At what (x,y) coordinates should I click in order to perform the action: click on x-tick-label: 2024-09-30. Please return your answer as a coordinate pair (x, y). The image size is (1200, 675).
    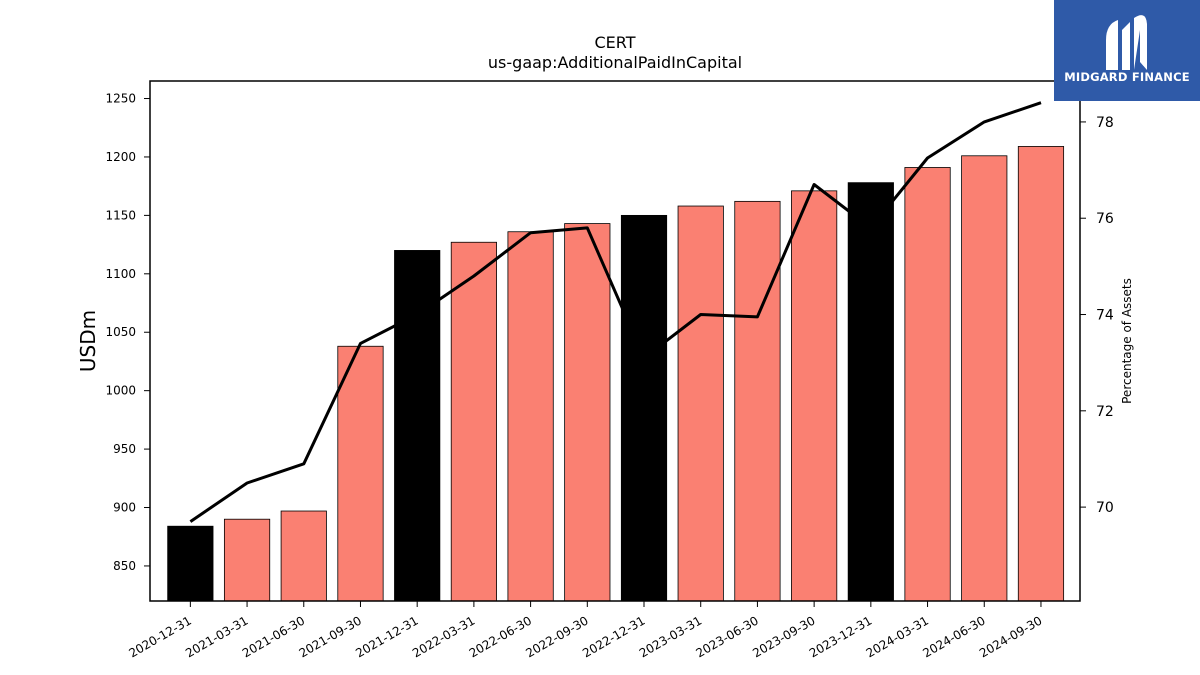
    Looking at the image, I should click on (1010, 636).